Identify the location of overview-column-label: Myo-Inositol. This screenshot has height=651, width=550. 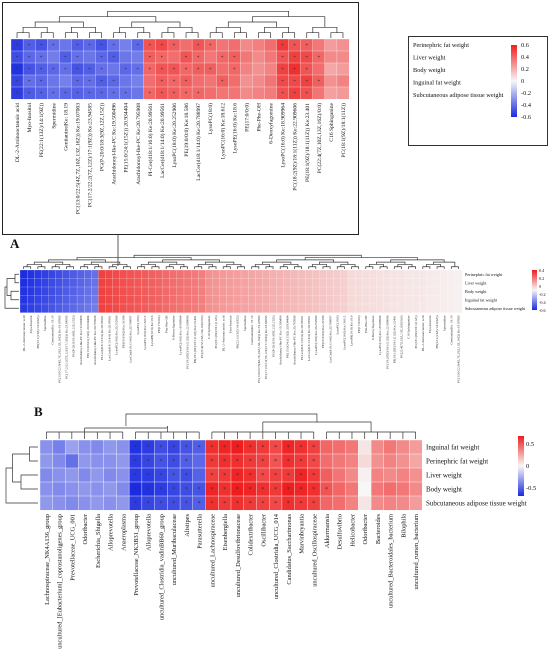
(31, 324).